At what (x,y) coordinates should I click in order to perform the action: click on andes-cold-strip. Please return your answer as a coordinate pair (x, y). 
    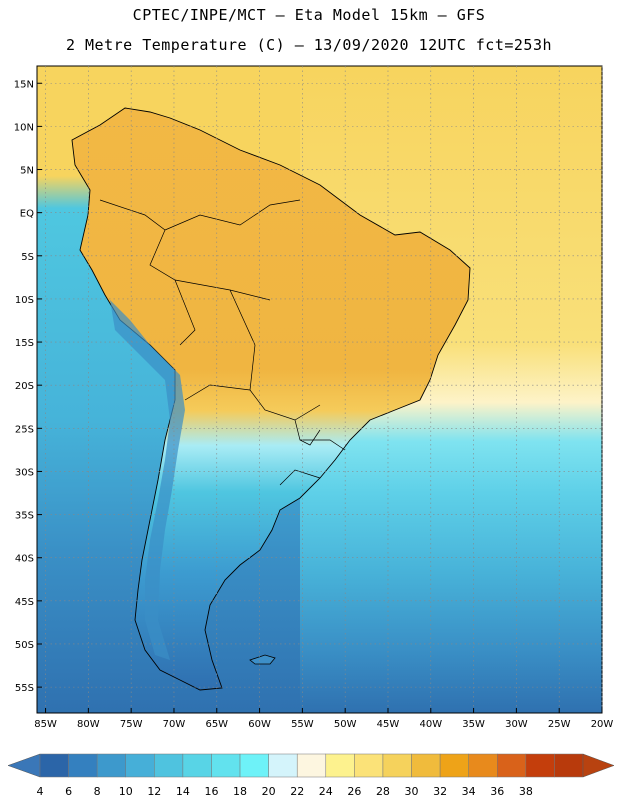
    Looking at the image, I should click on (147, 480).